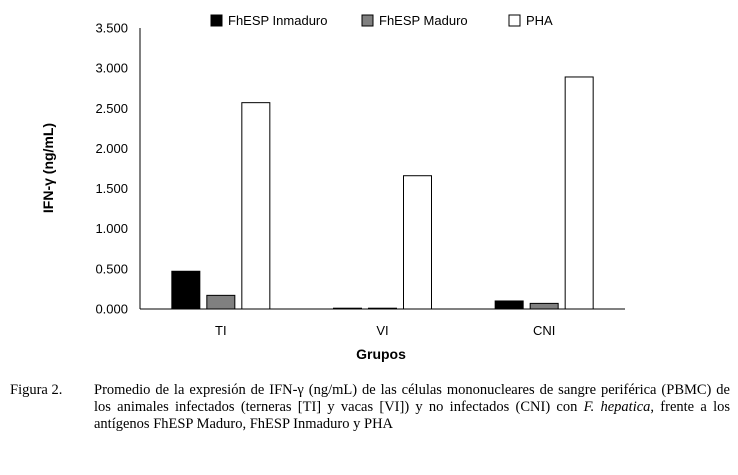 The width and height of the screenshot is (738, 475). I want to click on bar-ti-pha, so click(256, 206).